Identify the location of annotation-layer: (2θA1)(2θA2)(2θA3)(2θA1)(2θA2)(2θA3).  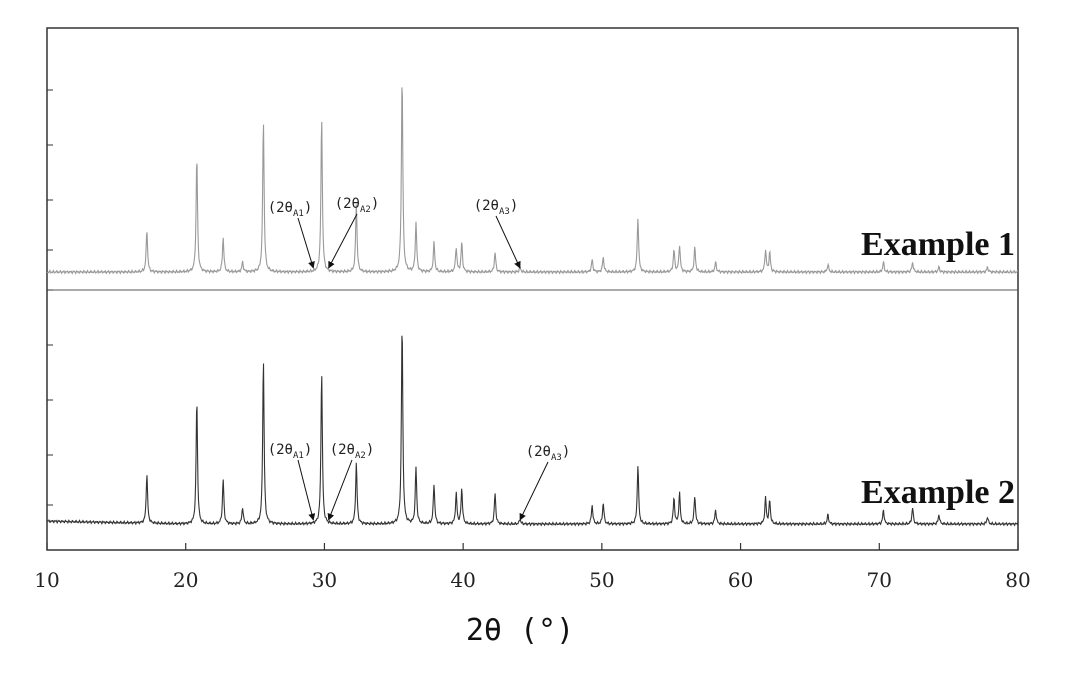
(419, 358).